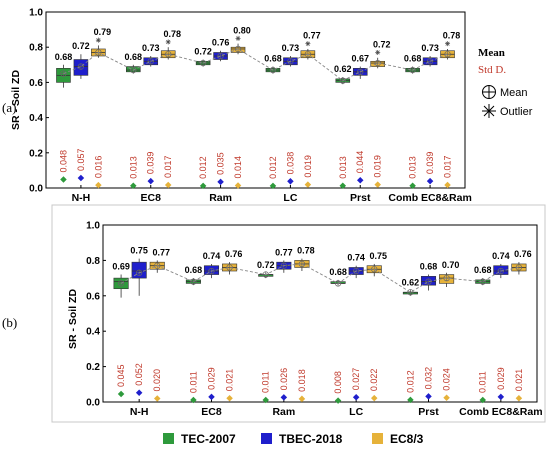 Image resolution: width=550 pixels, height=455 pixels. Describe the element at coordinates (489, 111) in the screenshot. I see `legend-outlier-symbol` at that location.